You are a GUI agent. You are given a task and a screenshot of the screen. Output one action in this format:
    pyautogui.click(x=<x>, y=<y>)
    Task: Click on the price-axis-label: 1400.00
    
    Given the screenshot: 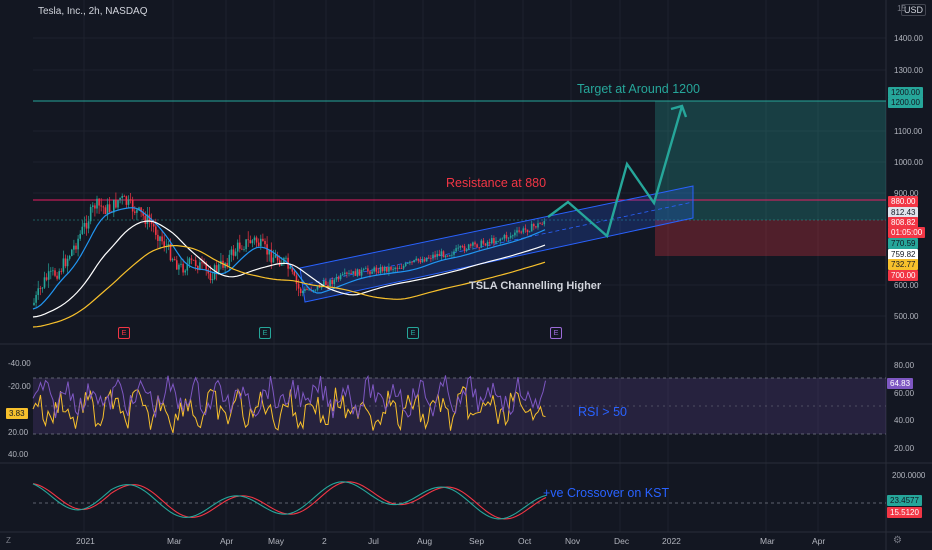 What is the action you would take?
    pyautogui.click(x=908, y=38)
    